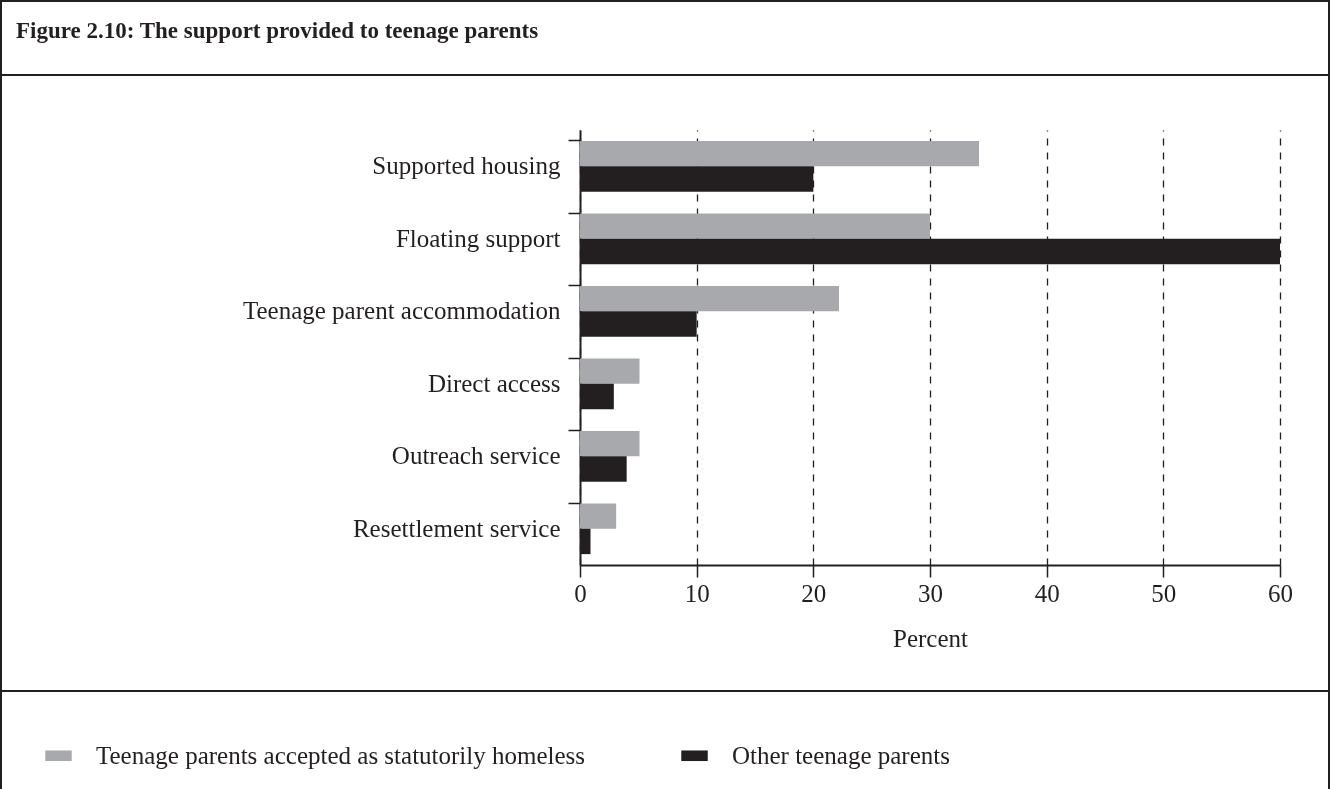  What do you see at coordinates (1164, 593) in the screenshot?
I see `x-tick-label: 50` at bounding box center [1164, 593].